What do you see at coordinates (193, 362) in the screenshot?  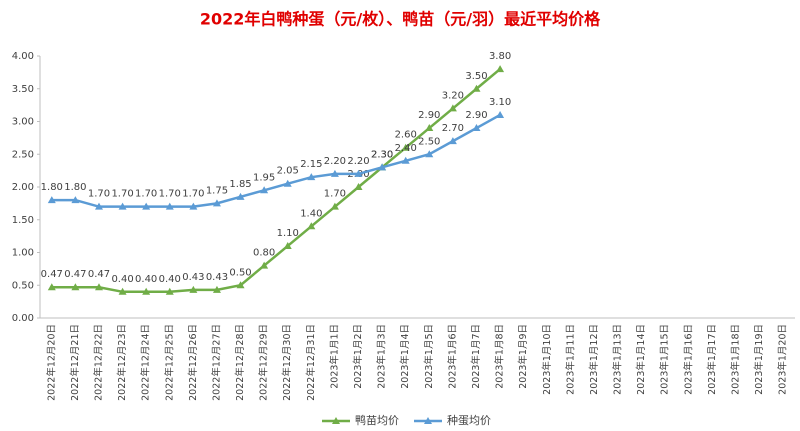 I see `x-tick-label: 2022年12月26日` at bounding box center [193, 362].